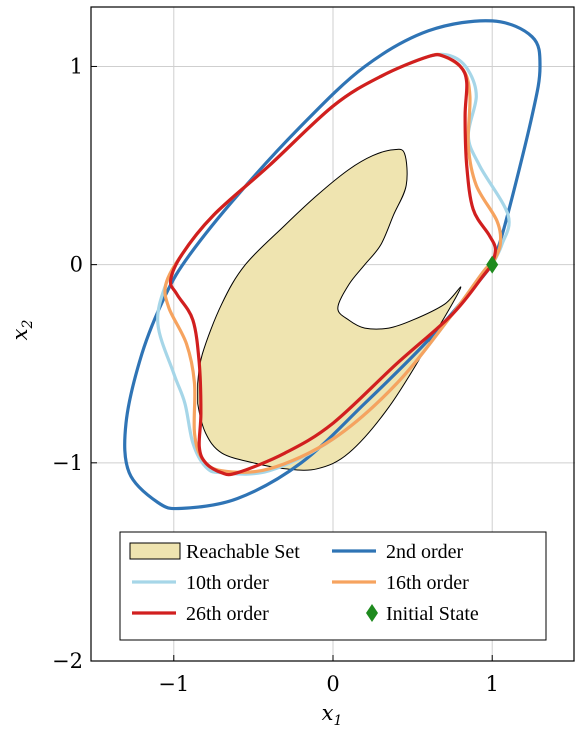  Describe the element at coordinates (22, 330) in the screenshot. I see `y-axis-label: x2` at that location.